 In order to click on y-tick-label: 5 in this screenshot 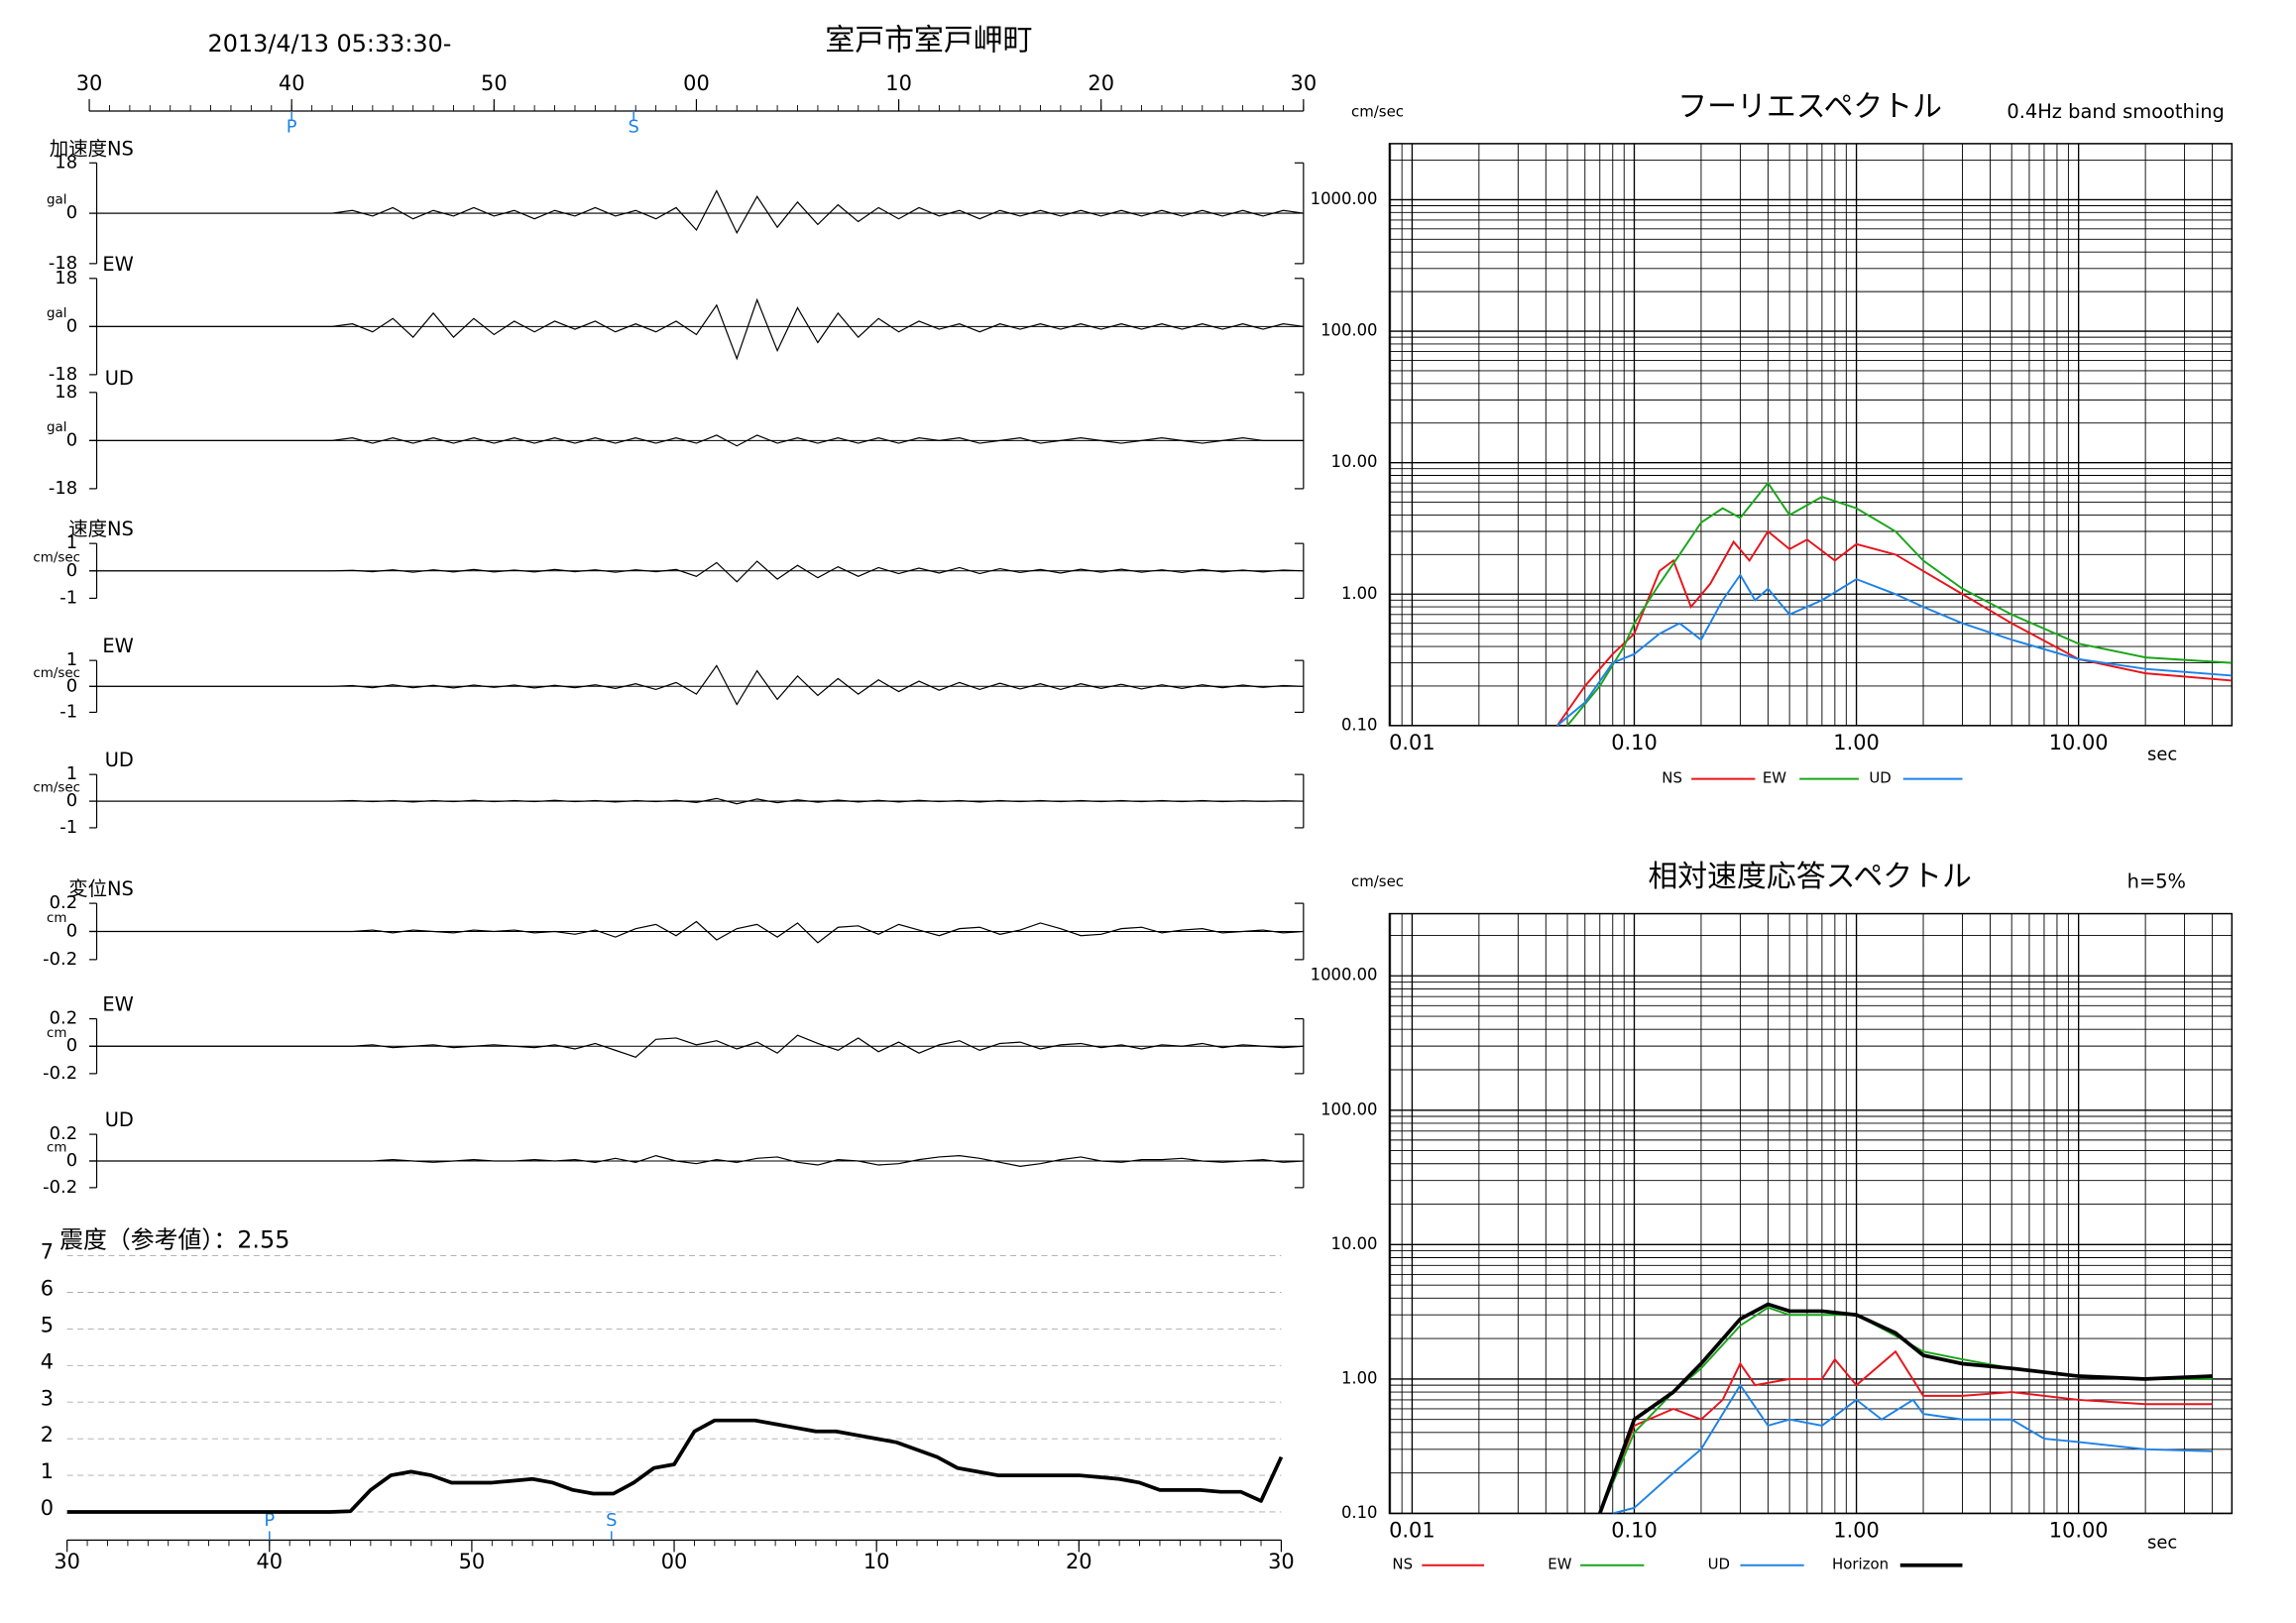, I will do `click(48, 1324)`.